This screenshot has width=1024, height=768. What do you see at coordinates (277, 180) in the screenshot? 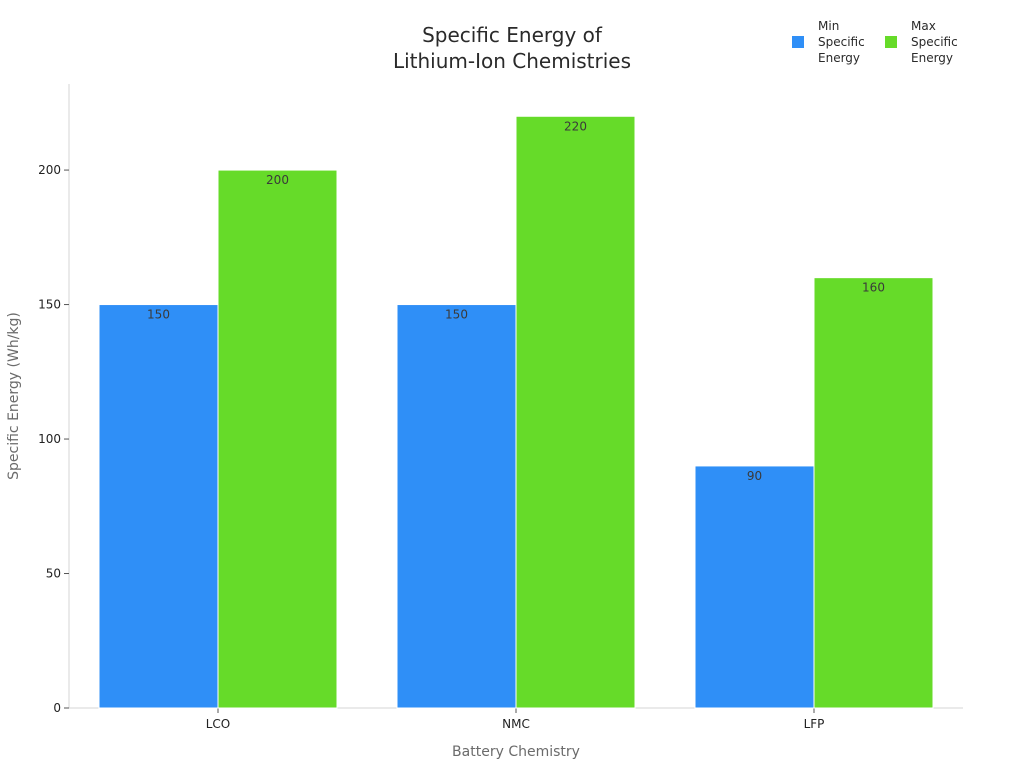
I see `data-label-lco-max: 200` at bounding box center [277, 180].